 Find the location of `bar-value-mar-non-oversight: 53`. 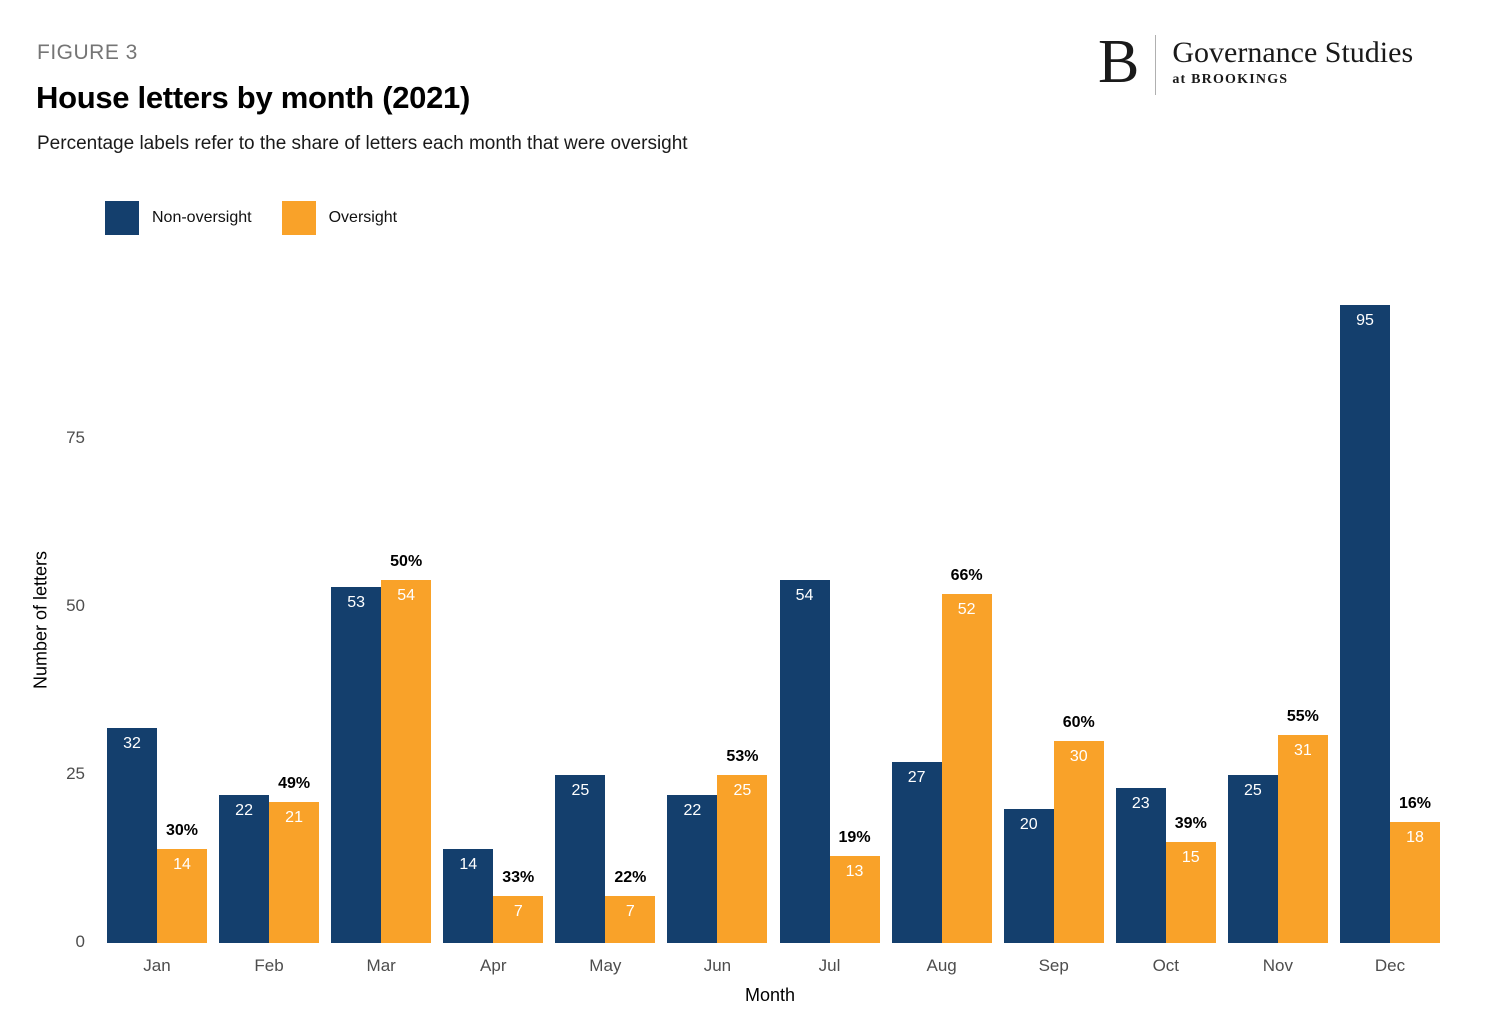

bar-value-mar-non-oversight: 53 is located at coordinates (356, 602).